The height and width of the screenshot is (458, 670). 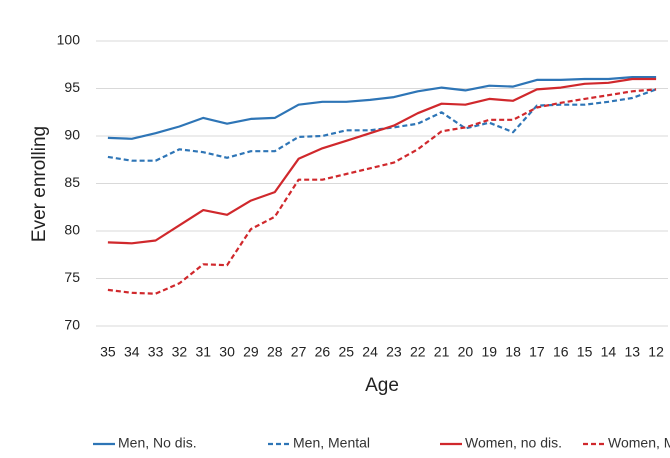 What do you see at coordinates (656, 352) in the screenshot?
I see `x-tick-label: 12` at bounding box center [656, 352].